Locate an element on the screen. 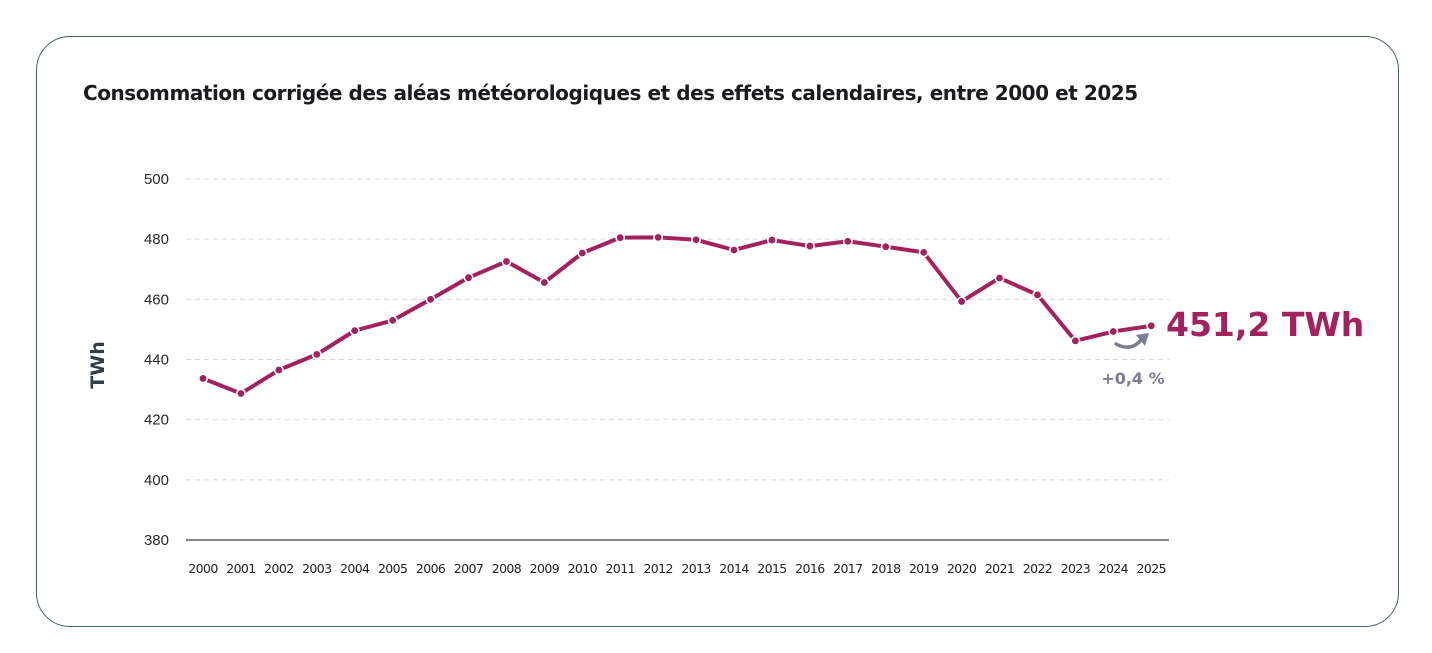 The image size is (1432, 653). y-tick-label: 400 is located at coordinates (156, 480).